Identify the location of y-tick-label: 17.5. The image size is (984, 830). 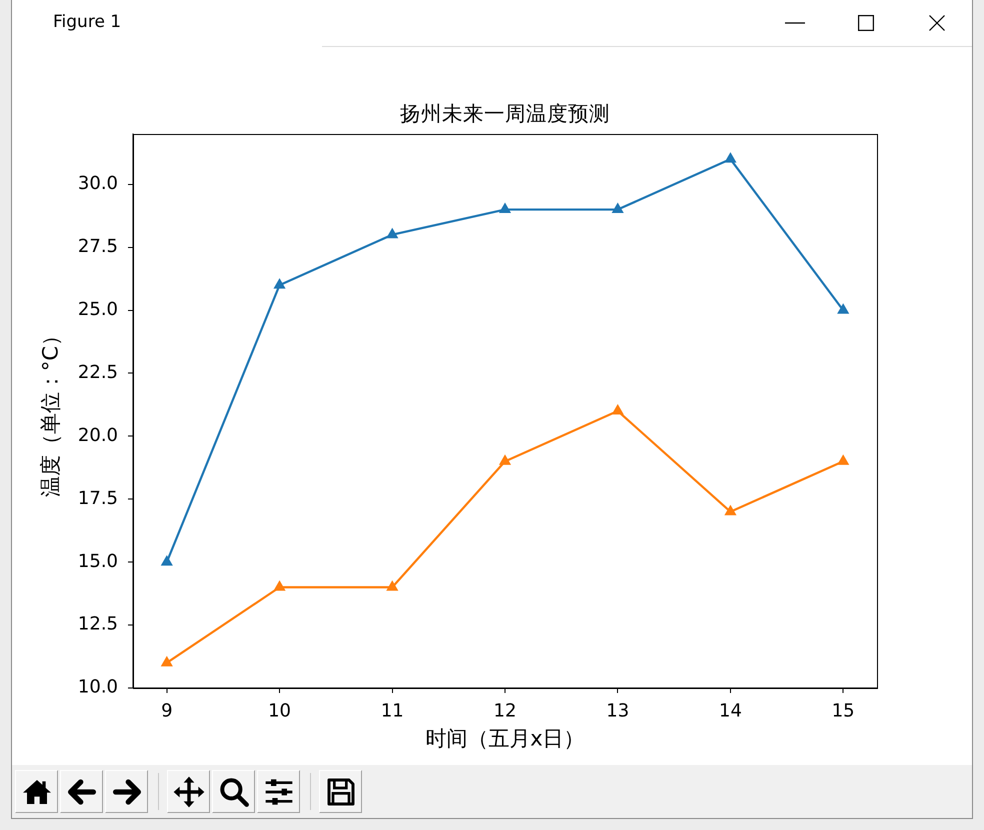
(98, 498).